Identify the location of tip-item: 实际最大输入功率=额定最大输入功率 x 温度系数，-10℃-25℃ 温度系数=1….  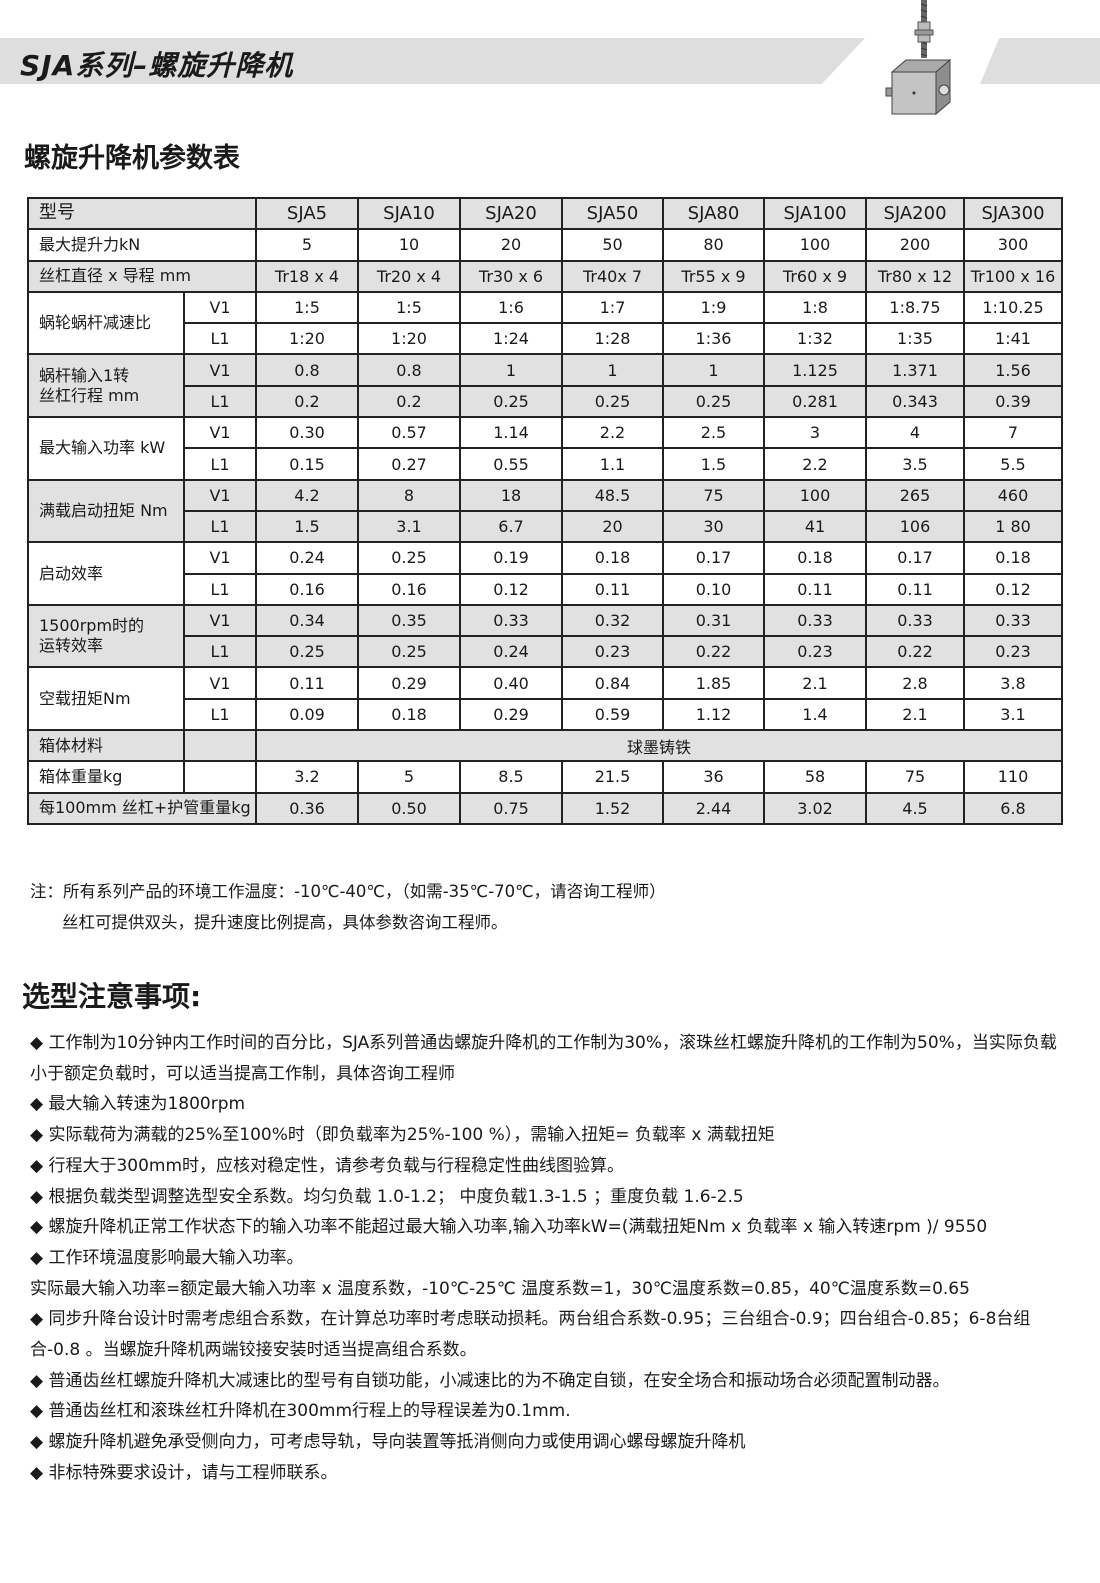
(500, 1288).